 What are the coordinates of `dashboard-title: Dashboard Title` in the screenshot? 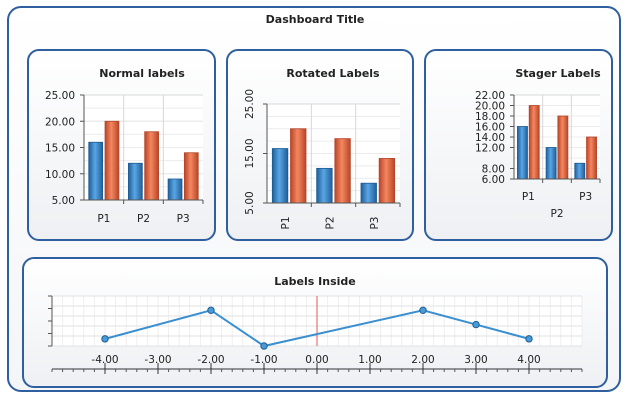 It's located at (315, 19).